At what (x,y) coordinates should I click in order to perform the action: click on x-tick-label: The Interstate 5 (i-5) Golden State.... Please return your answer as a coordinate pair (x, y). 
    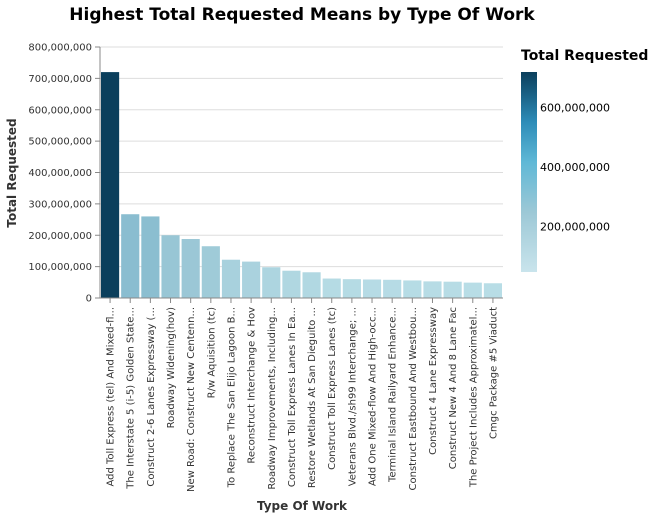
    Looking at the image, I should click on (131, 398).